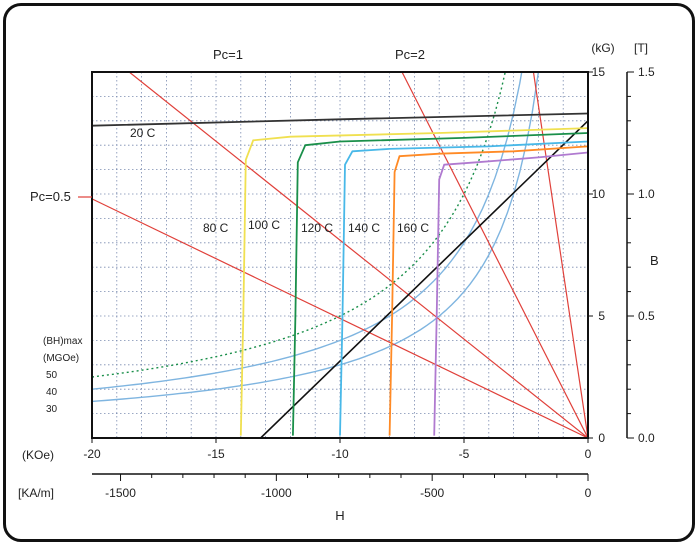  I want to click on bhmax-unit: (MGOe), so click(61, 358).